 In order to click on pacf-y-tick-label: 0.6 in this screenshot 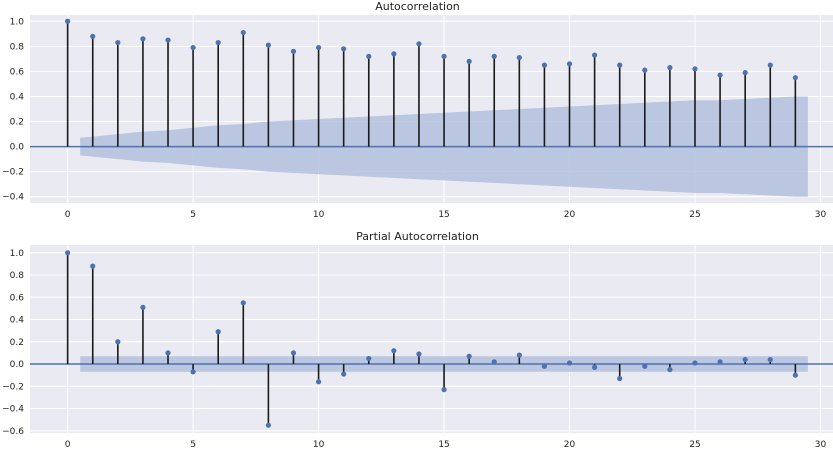, I will do `click(17, 298)`.